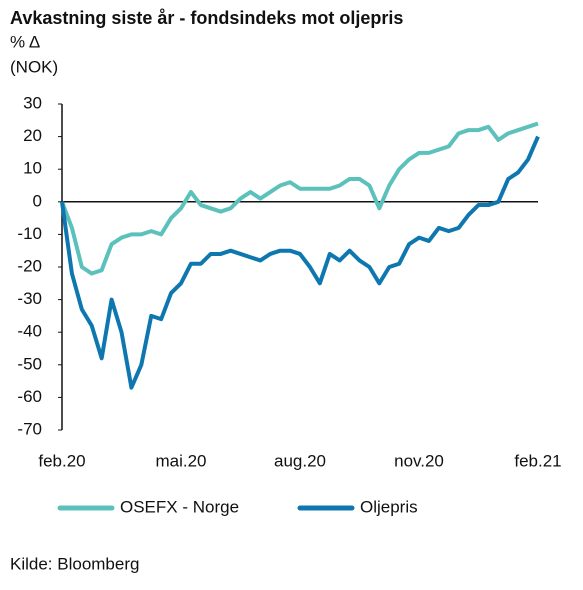 The image size is (583, 590). What do you see at coordinates (29, 265) in the screenshot?
I see `y-tick-label: -20` at bounding box center [29, 265].